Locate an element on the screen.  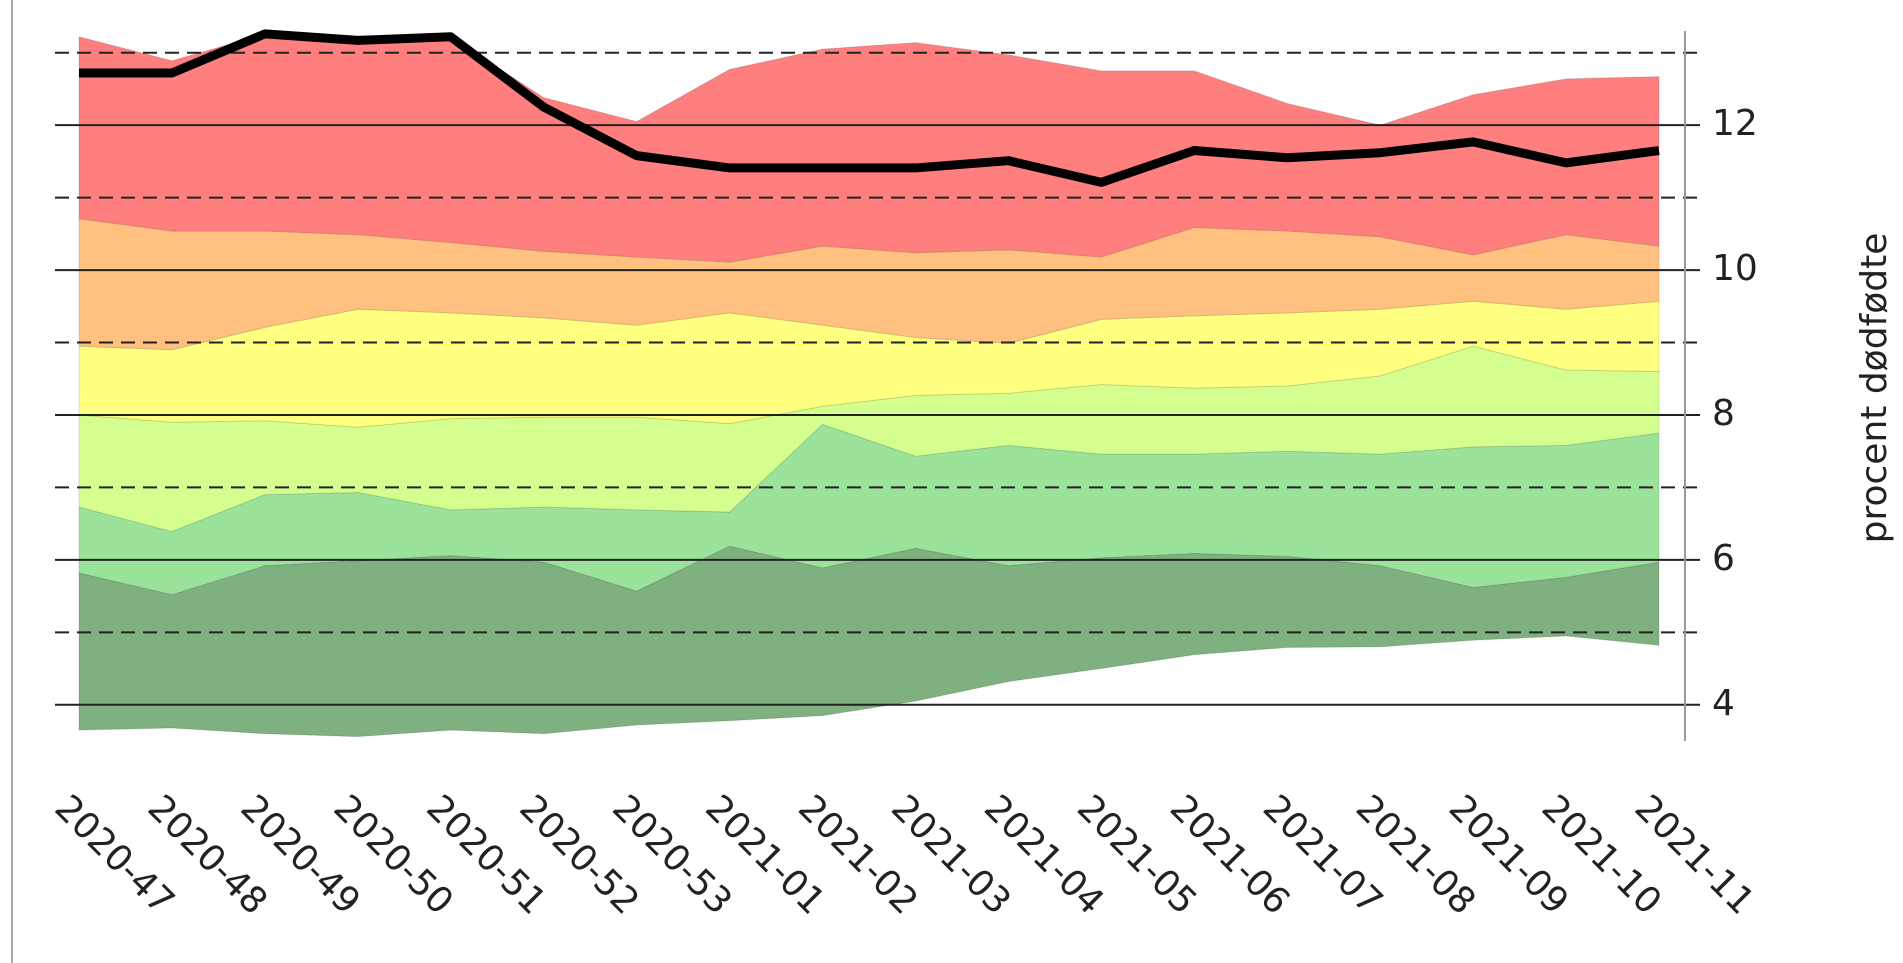
line is located at coordinates (869, 108).